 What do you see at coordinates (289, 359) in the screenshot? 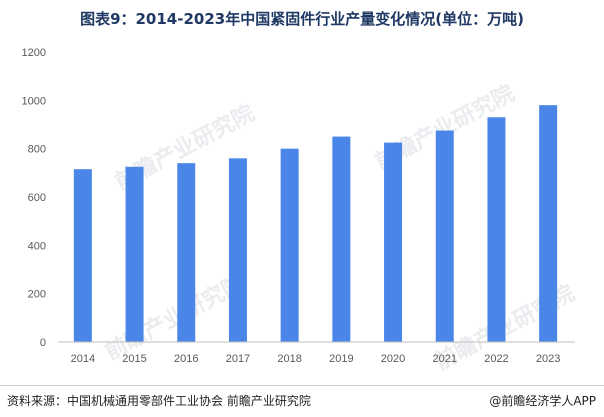
I see `x-tick-label: 2018` at bounding box center [289, 359].